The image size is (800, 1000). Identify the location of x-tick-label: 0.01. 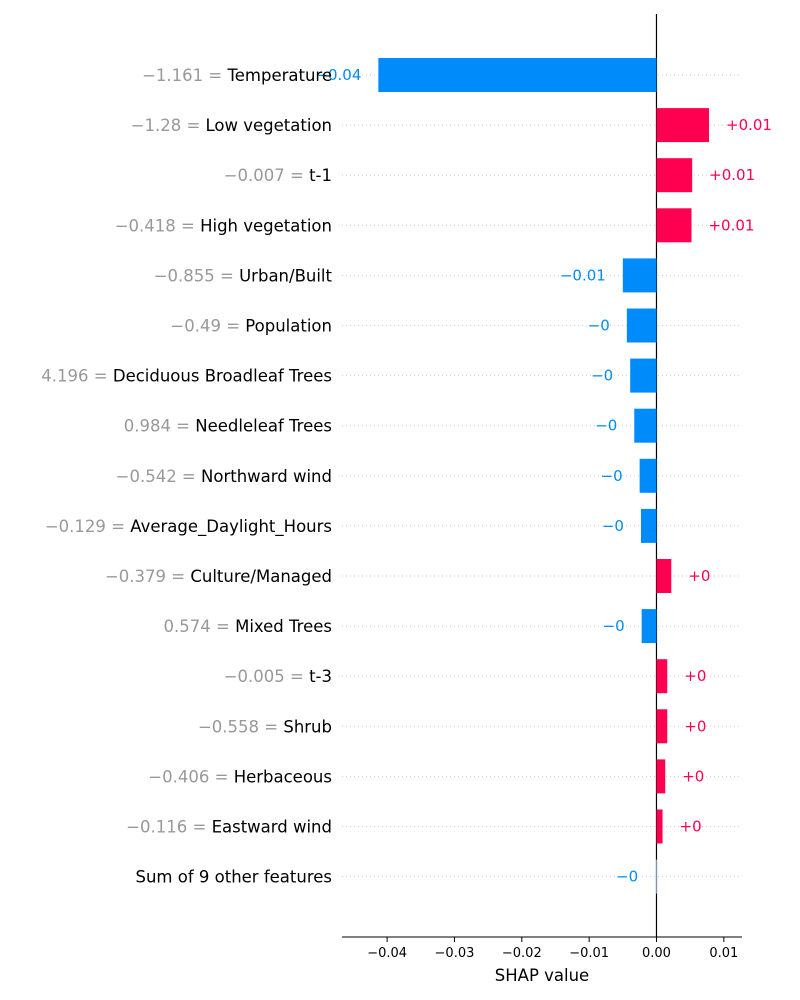
(723, 953).